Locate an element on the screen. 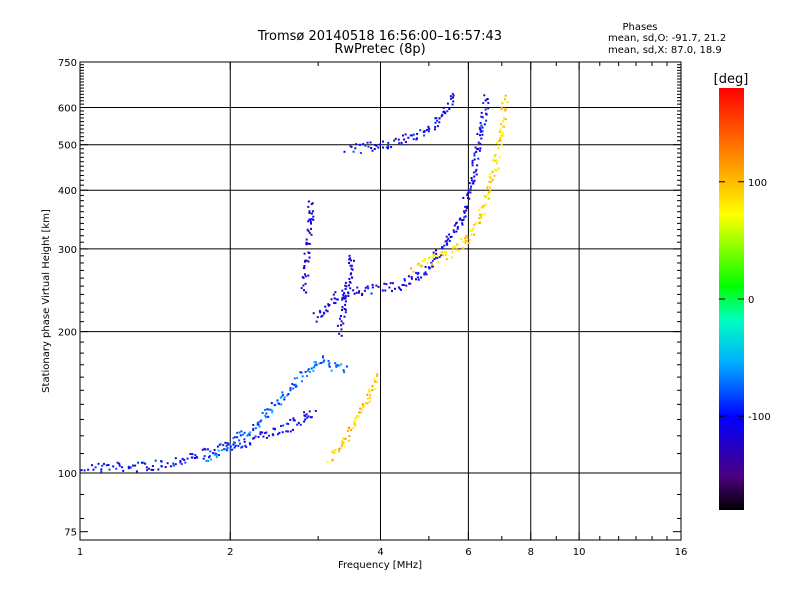 This screenshot has height=600, width=800. x-tick-label: 2 is located at coordinates (230, 552).